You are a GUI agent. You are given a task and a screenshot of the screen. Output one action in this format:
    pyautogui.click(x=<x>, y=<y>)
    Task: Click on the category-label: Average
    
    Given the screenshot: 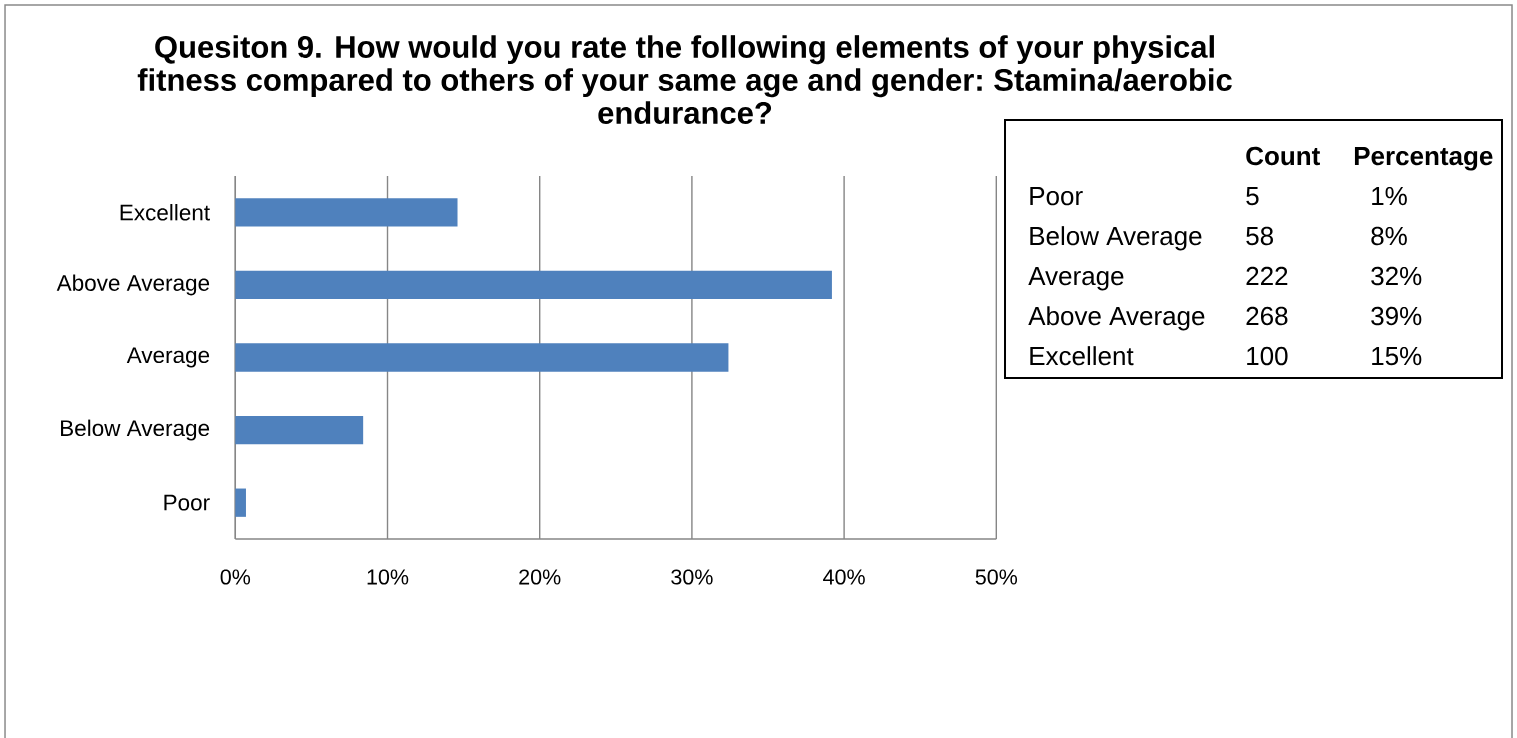 What is the action you would take?
    pyautogui.click(x=1076, y=279)
    